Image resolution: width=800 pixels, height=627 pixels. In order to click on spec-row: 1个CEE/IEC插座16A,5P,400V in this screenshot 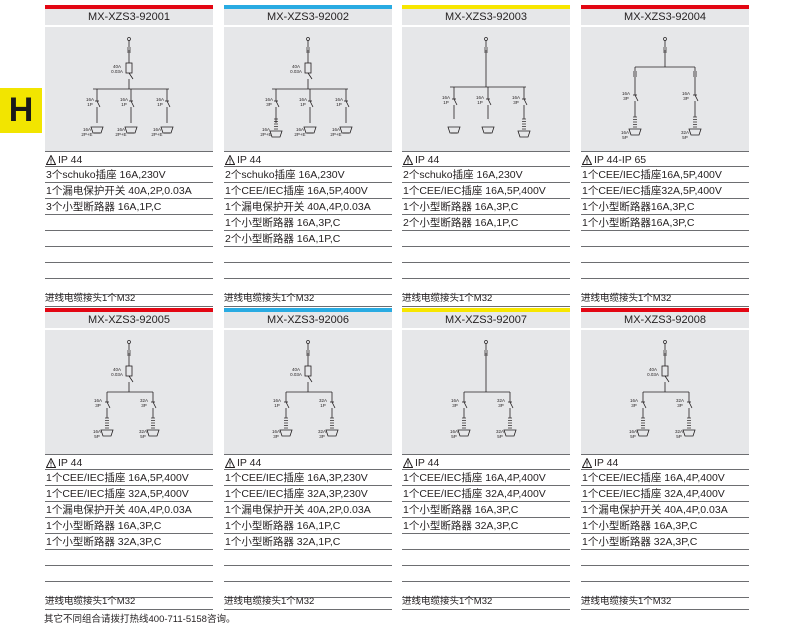, I will do `click(665, 175)`.